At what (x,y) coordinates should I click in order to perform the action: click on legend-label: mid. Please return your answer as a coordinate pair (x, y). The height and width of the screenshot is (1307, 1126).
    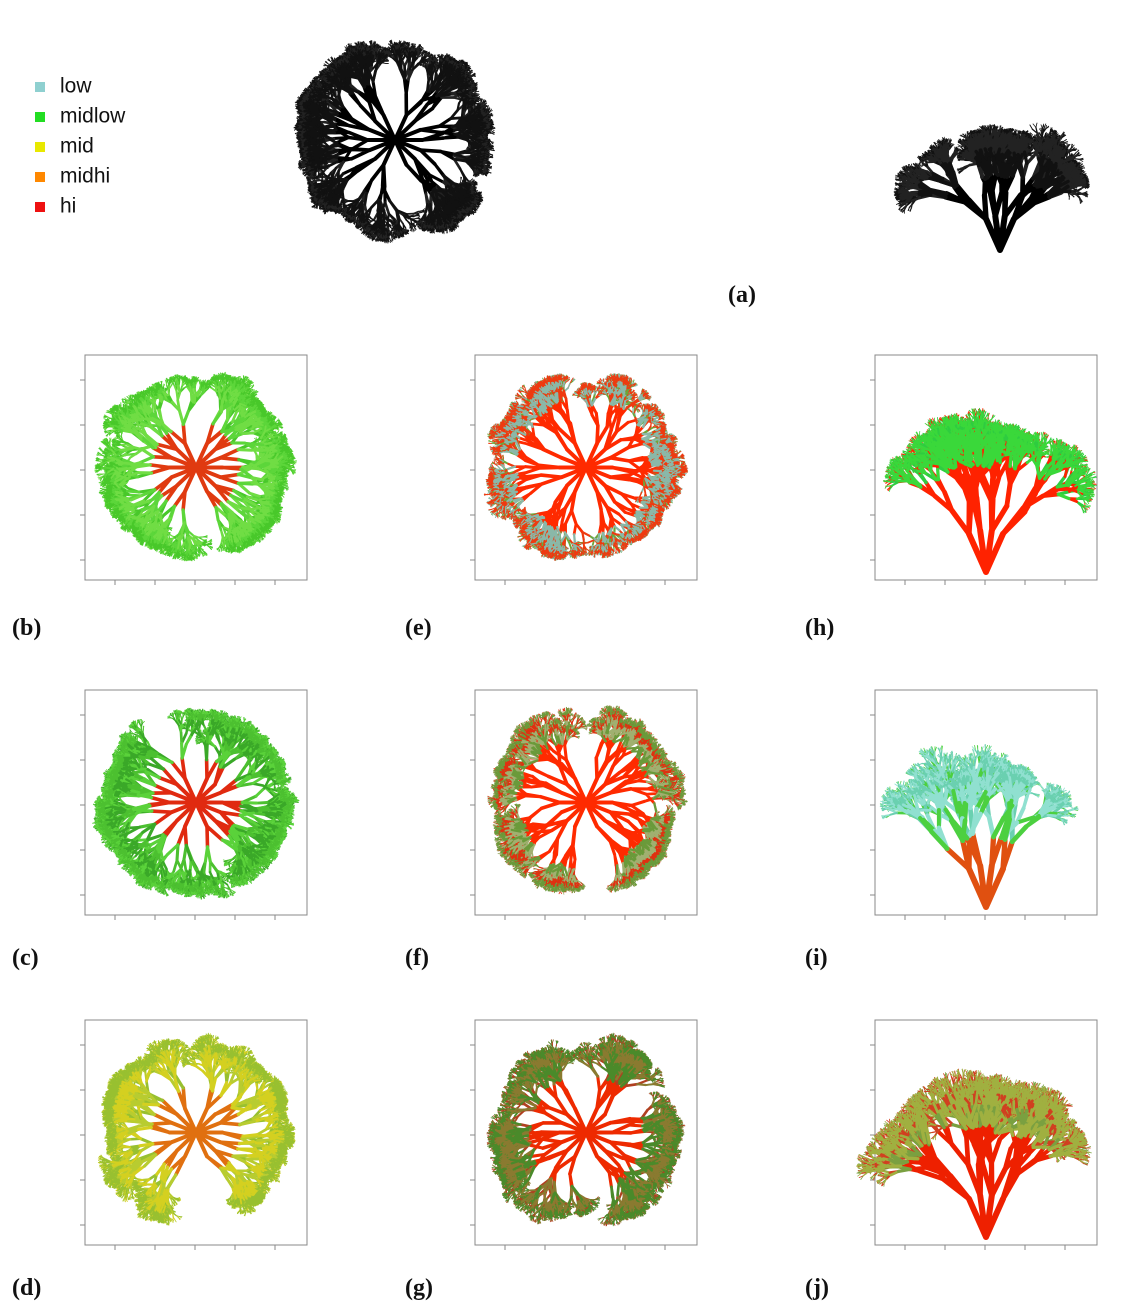
    Looking at the image, I should click on (77, 146).